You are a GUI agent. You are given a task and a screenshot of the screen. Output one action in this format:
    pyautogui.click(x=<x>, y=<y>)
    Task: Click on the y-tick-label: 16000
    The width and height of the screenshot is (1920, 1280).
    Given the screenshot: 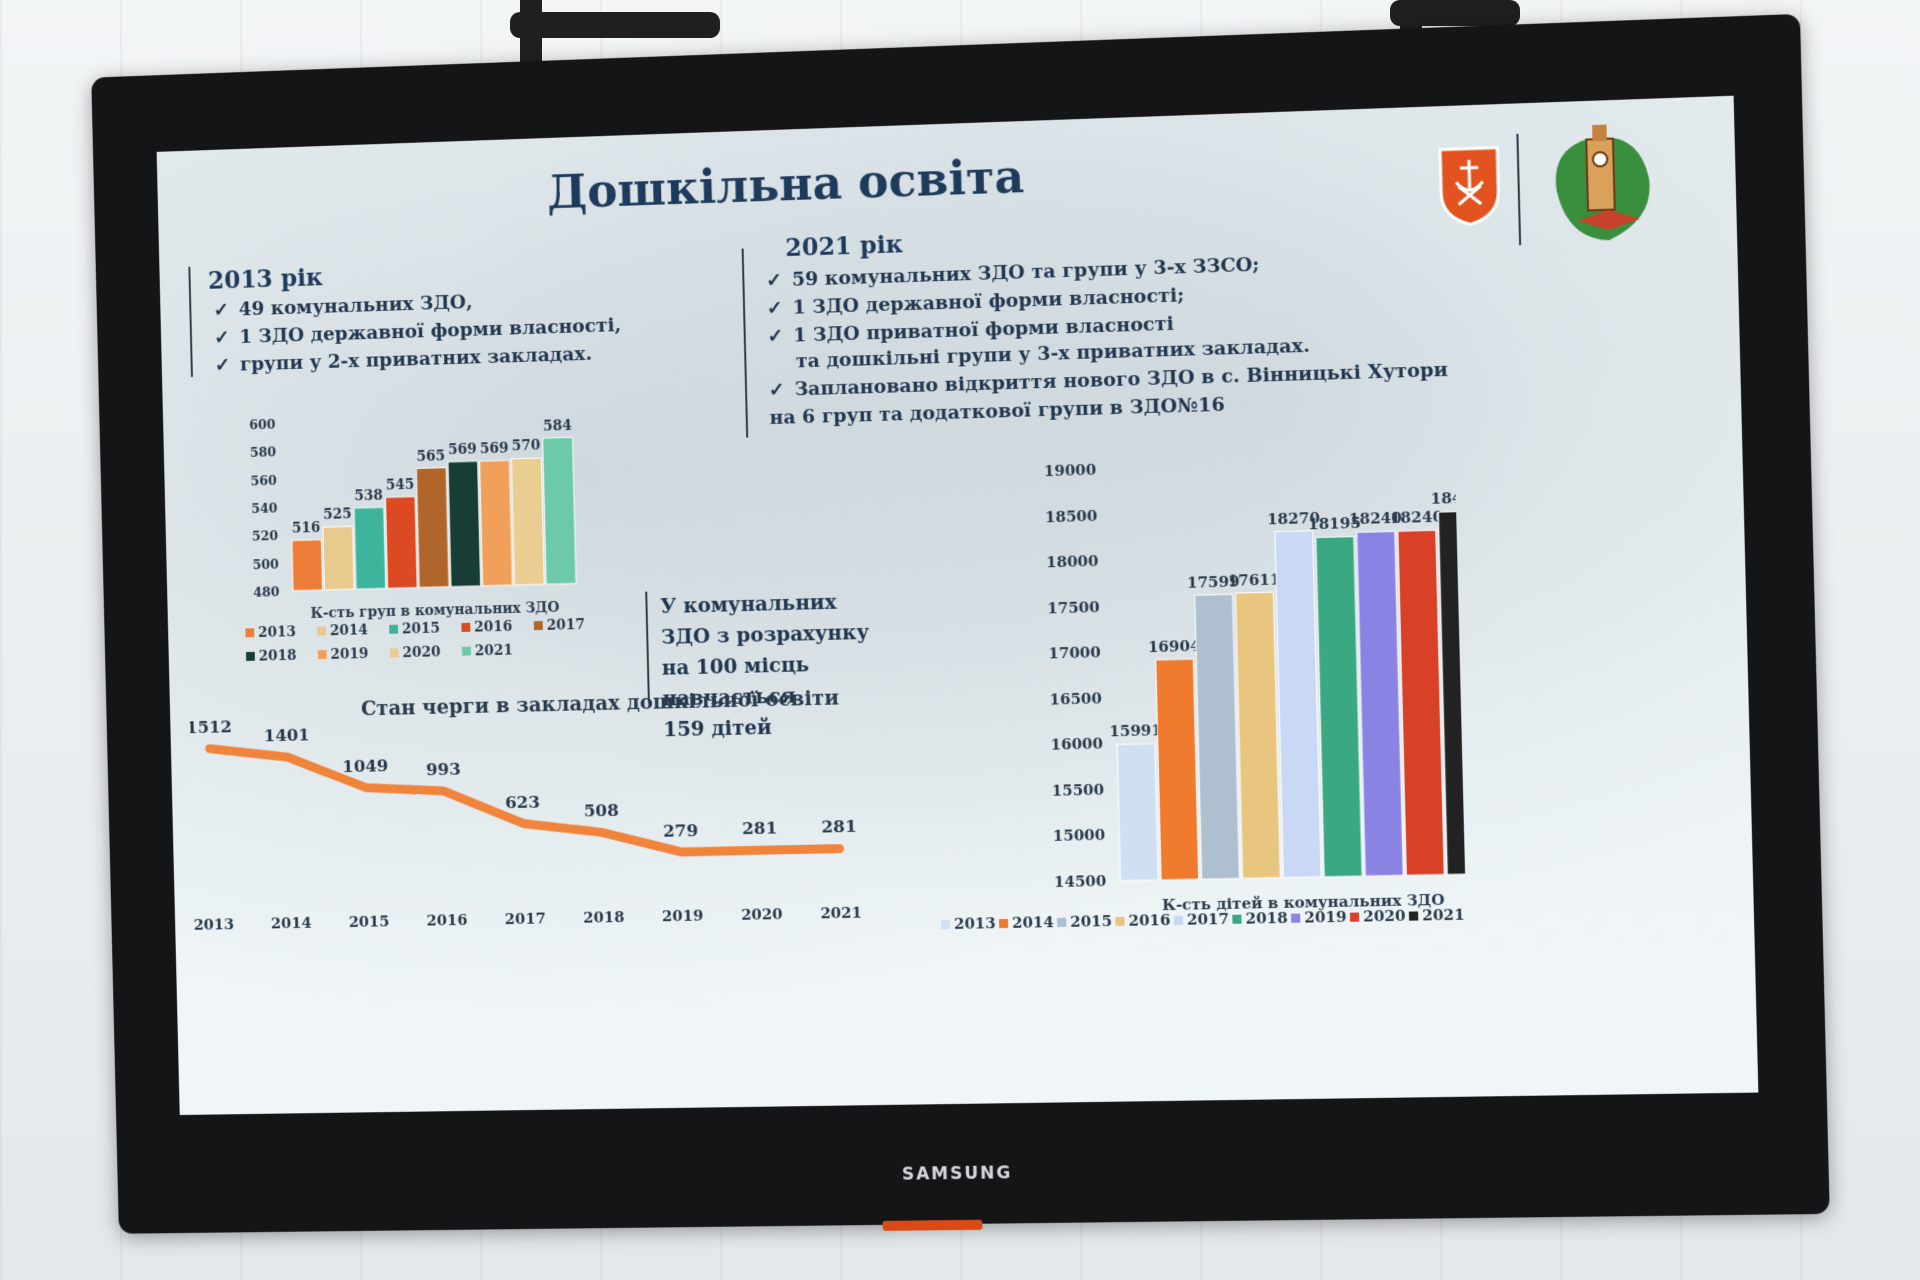 What is the action you would take?
    pyautogui.click(x=1076, y=744)
    